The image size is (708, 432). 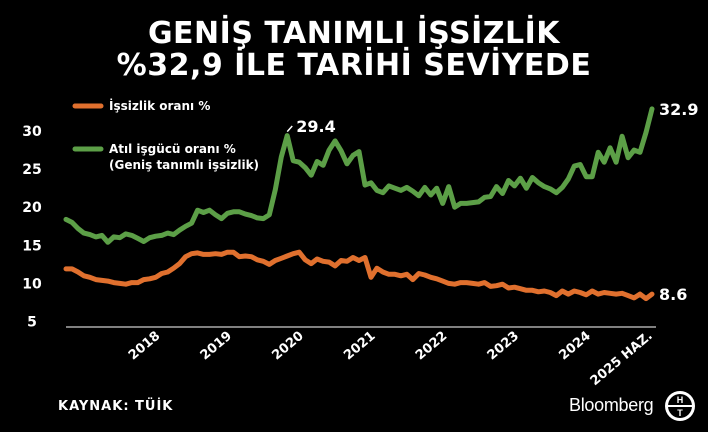 I want to click on source-note: KAYNAK: TÜİK, so click(x=116, y=406).